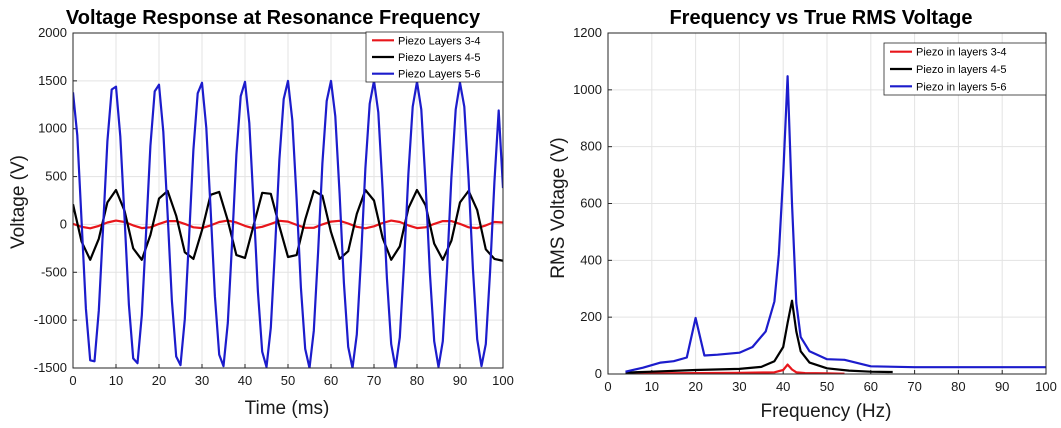 This screenshot has height=428, width=1061. I want to click on x-axis-label: Frequency (Hz), so click(826, 411).